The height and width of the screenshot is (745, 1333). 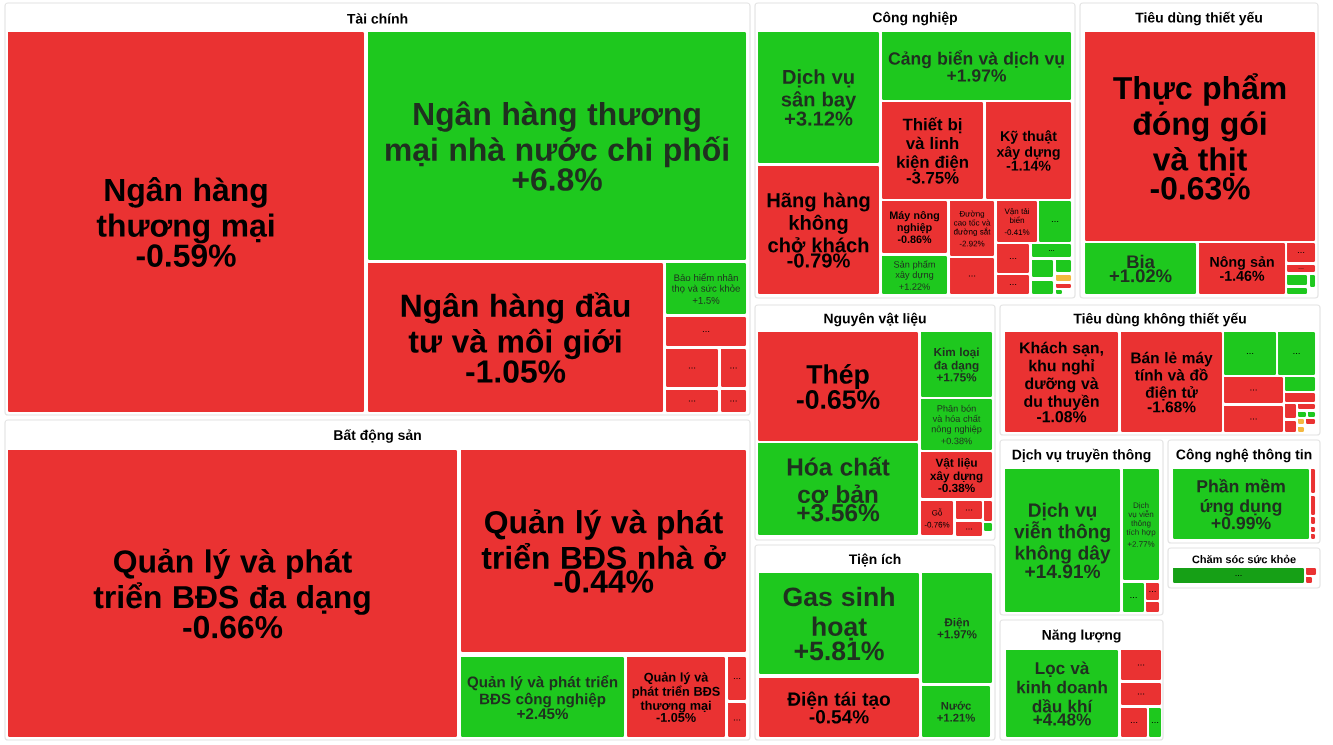 What do you see at coordinates (874, 560) in the screenshot?
I see `text: Tiện ích` at bounding box center [874, 560].